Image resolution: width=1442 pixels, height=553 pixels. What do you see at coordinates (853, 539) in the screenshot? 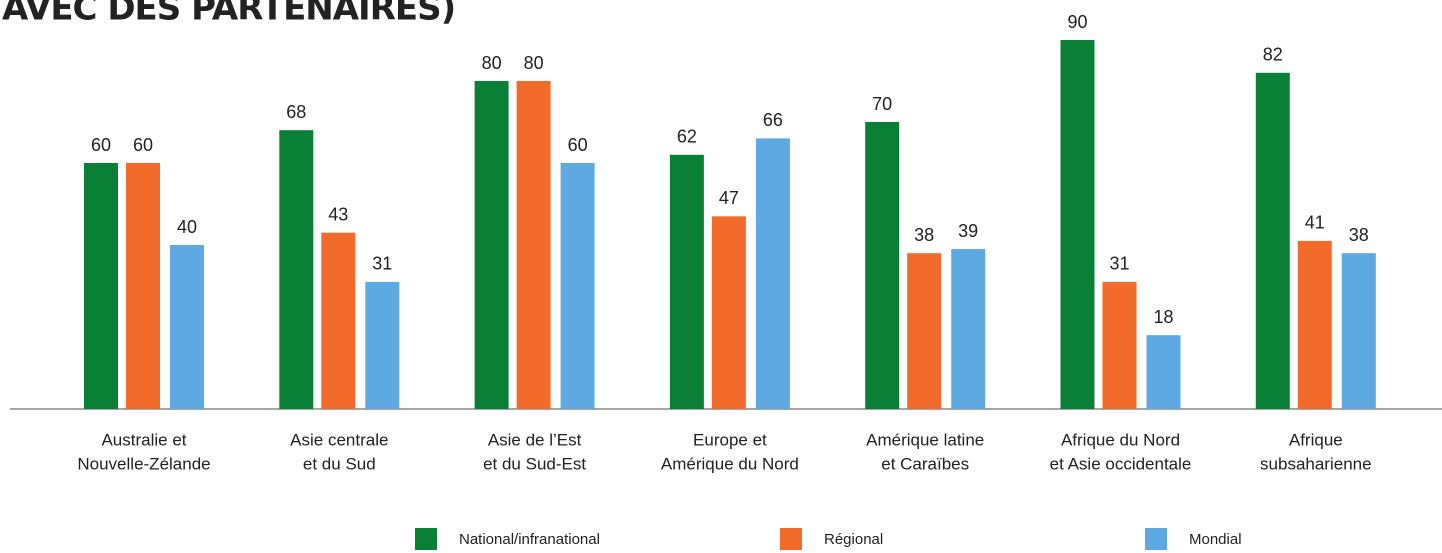
I see `legend-label: Régional` at bounding box center [853, 539].